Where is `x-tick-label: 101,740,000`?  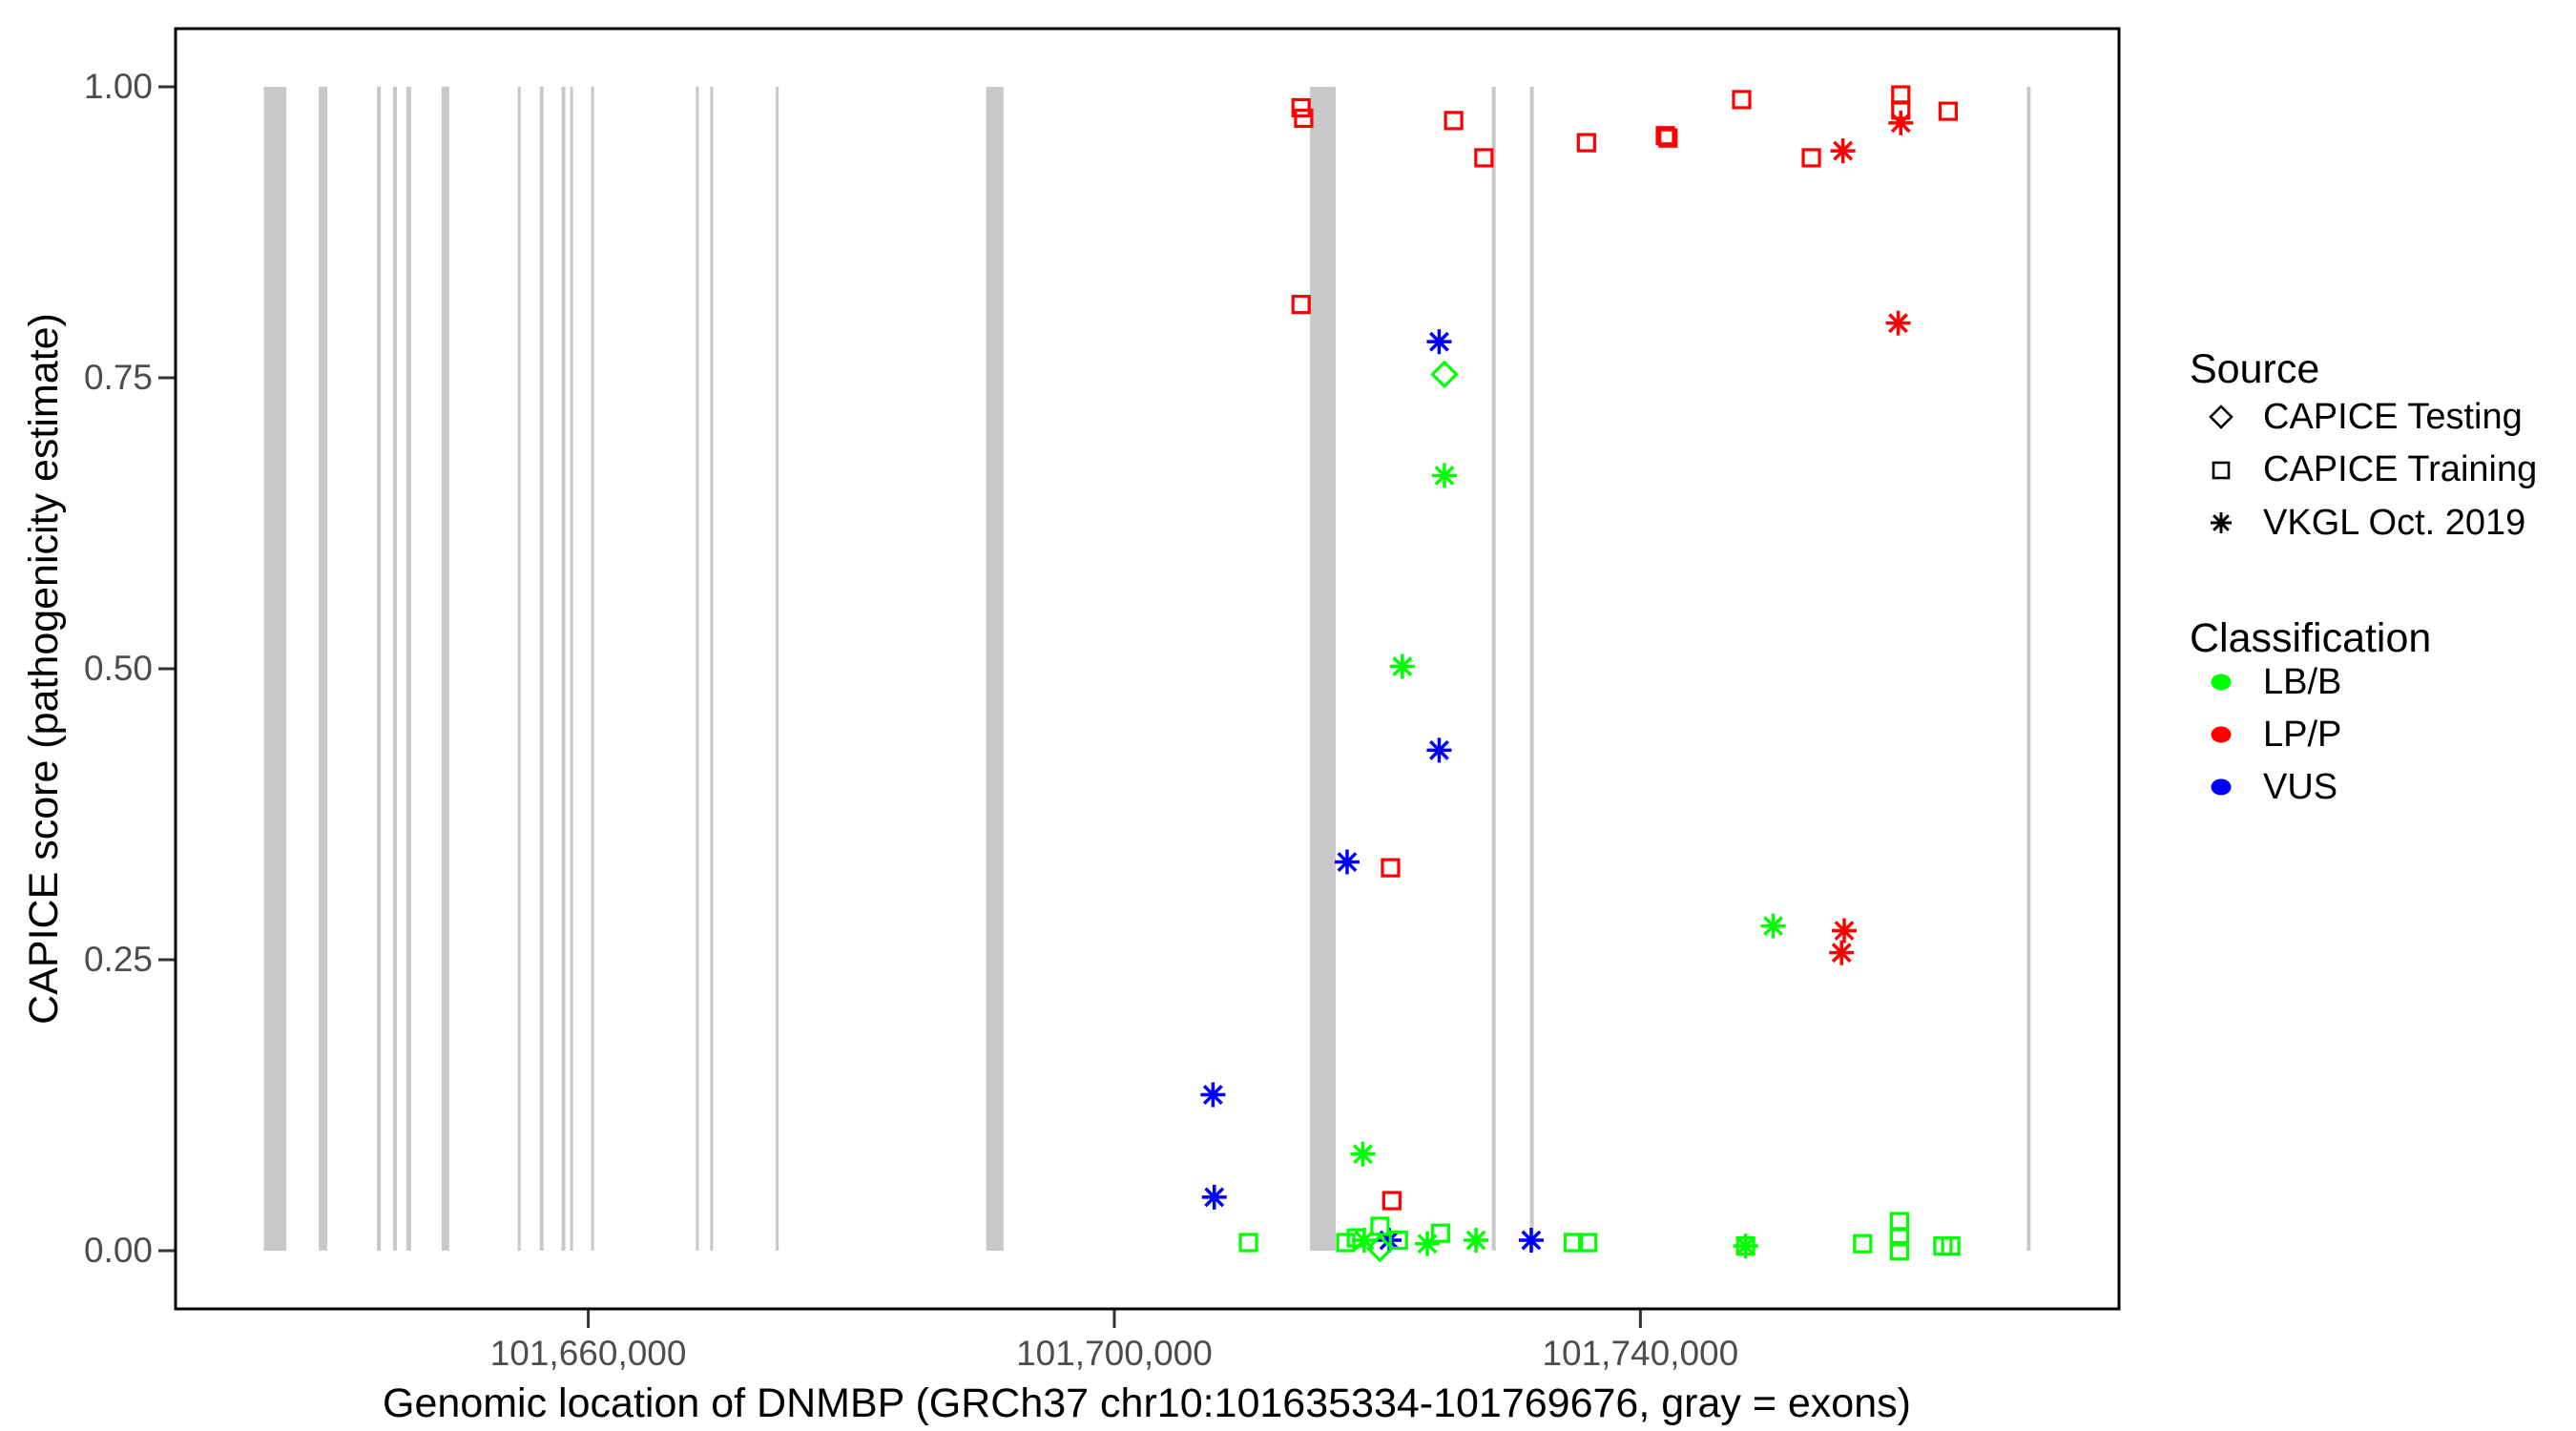 x-tick-label: 101,740,000 is located at coordinates (1640, 1353).